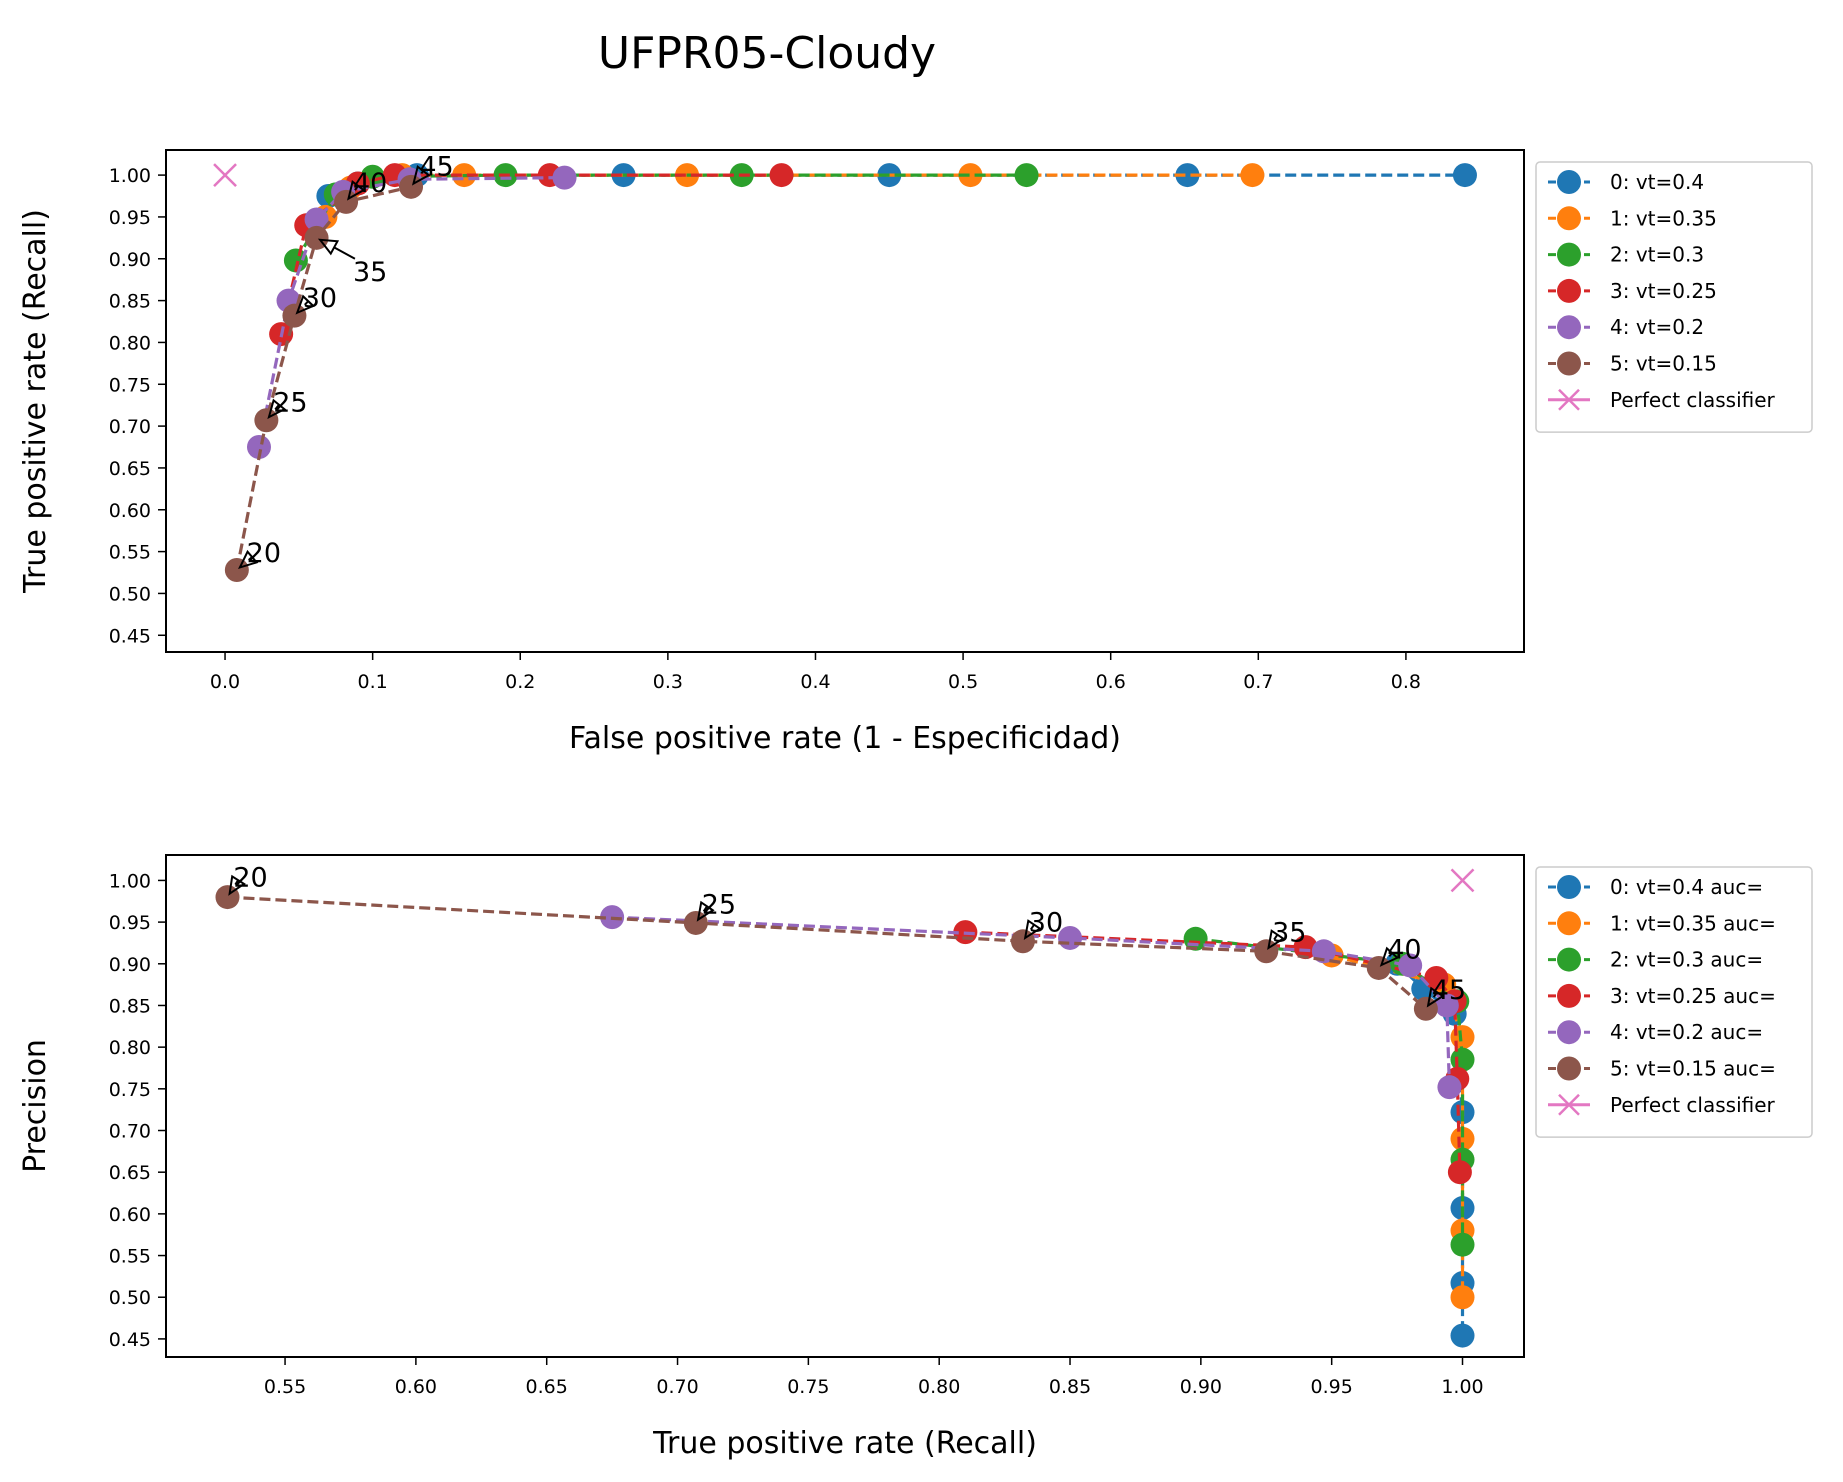 The width and height of the screenshot is (1843, 1482). I want to click on pr-annotation: 35, so click(1286, 934).